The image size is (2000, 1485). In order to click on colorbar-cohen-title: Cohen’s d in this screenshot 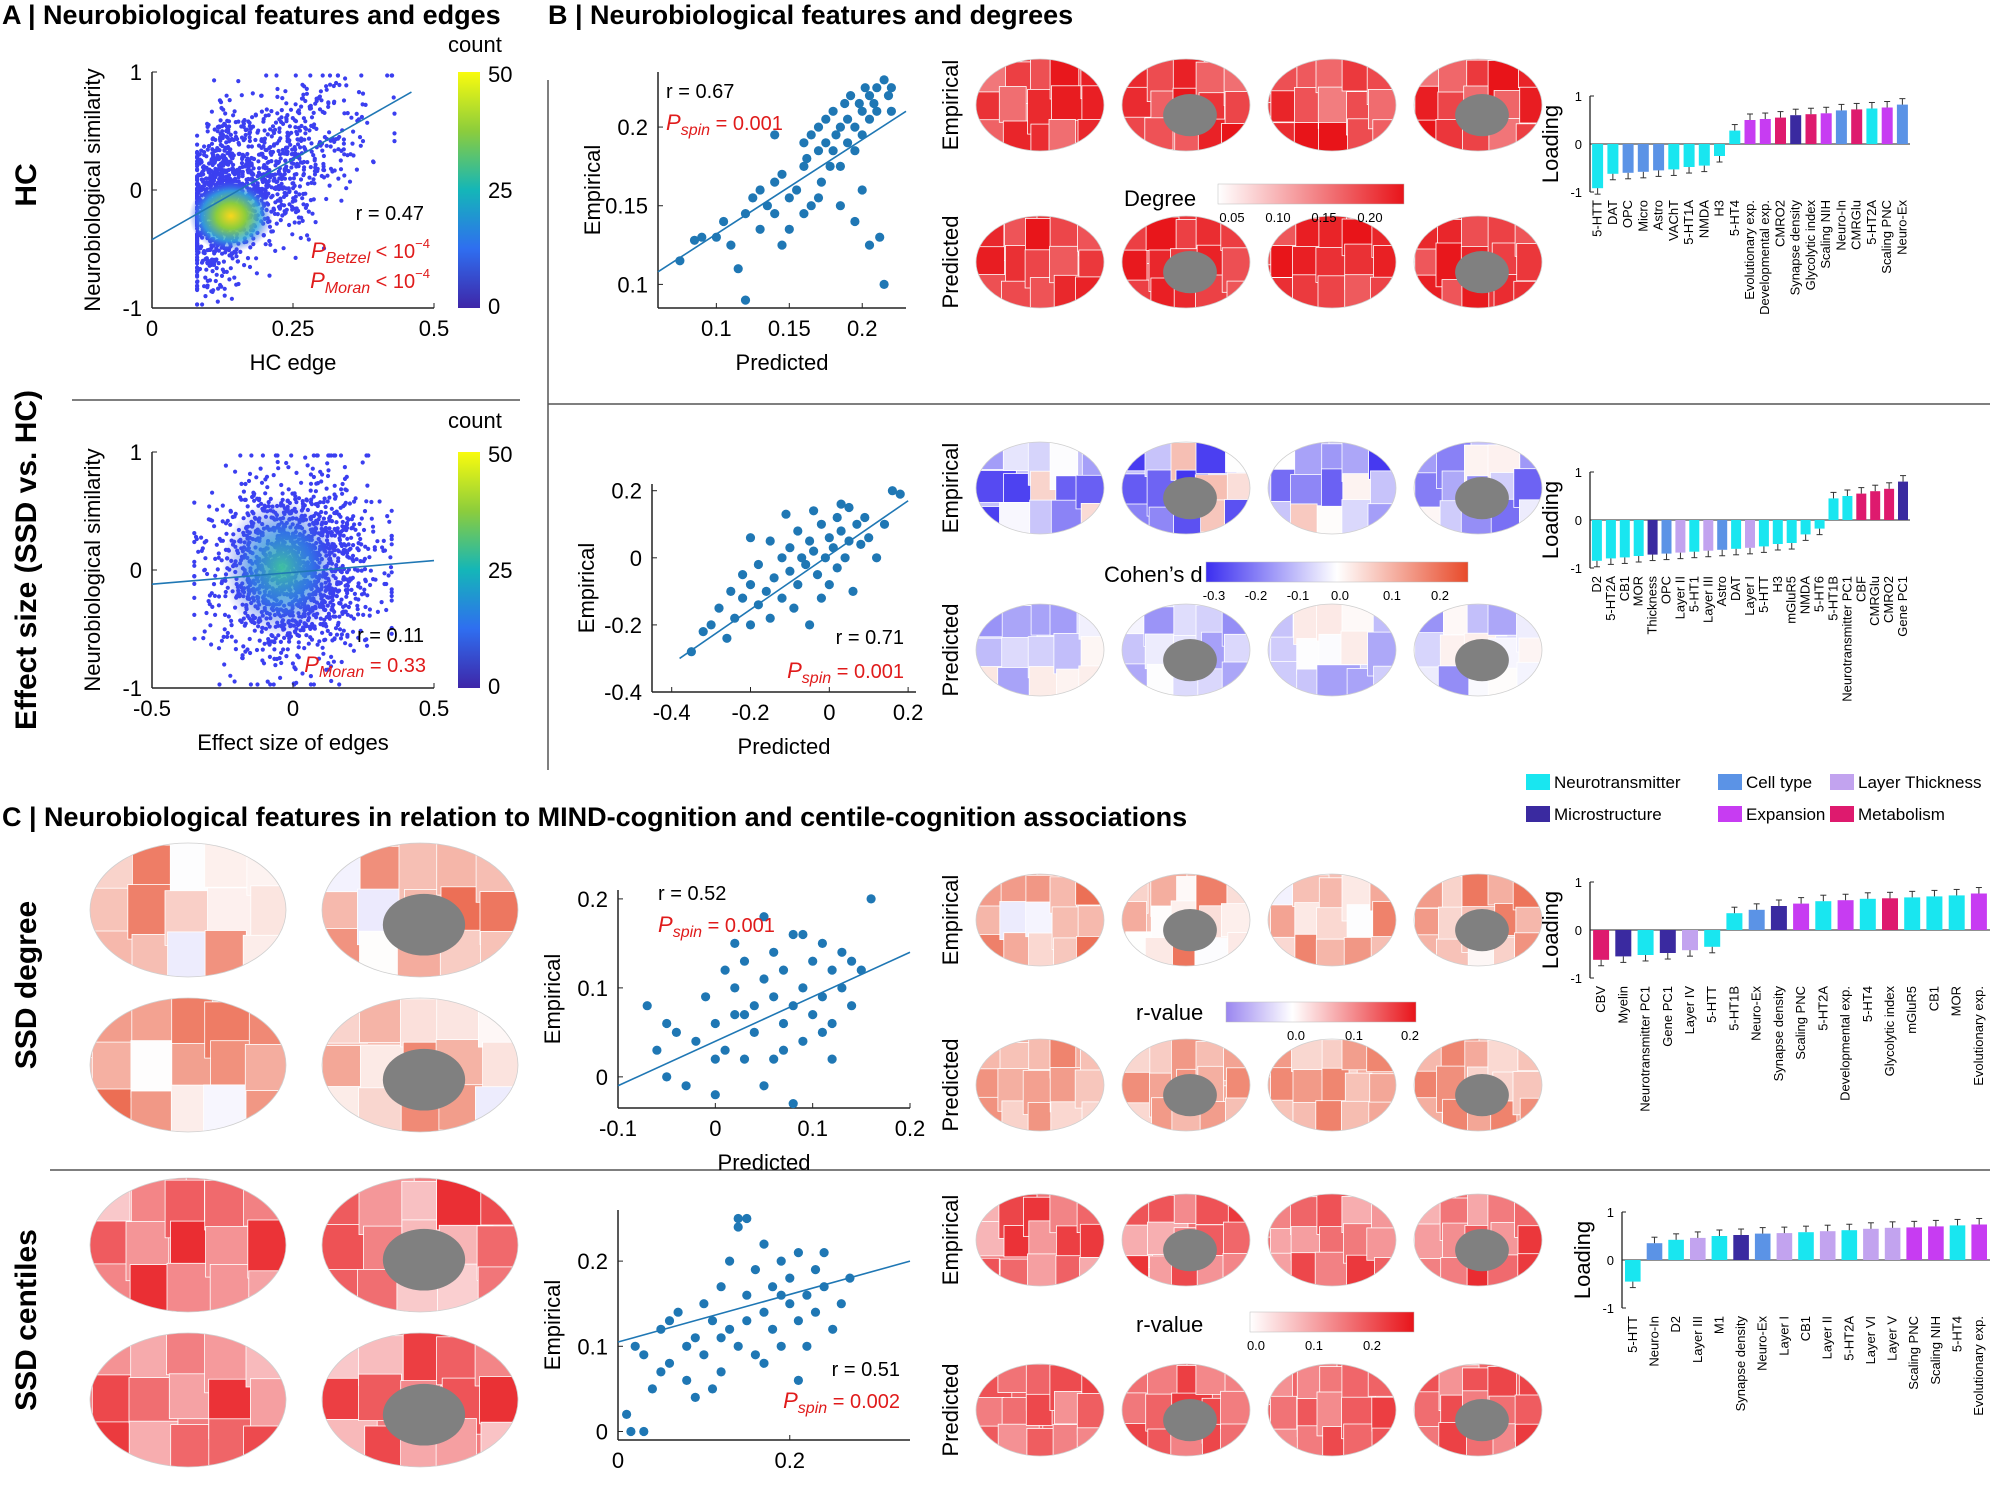, I will do `click(1153, 574)`.